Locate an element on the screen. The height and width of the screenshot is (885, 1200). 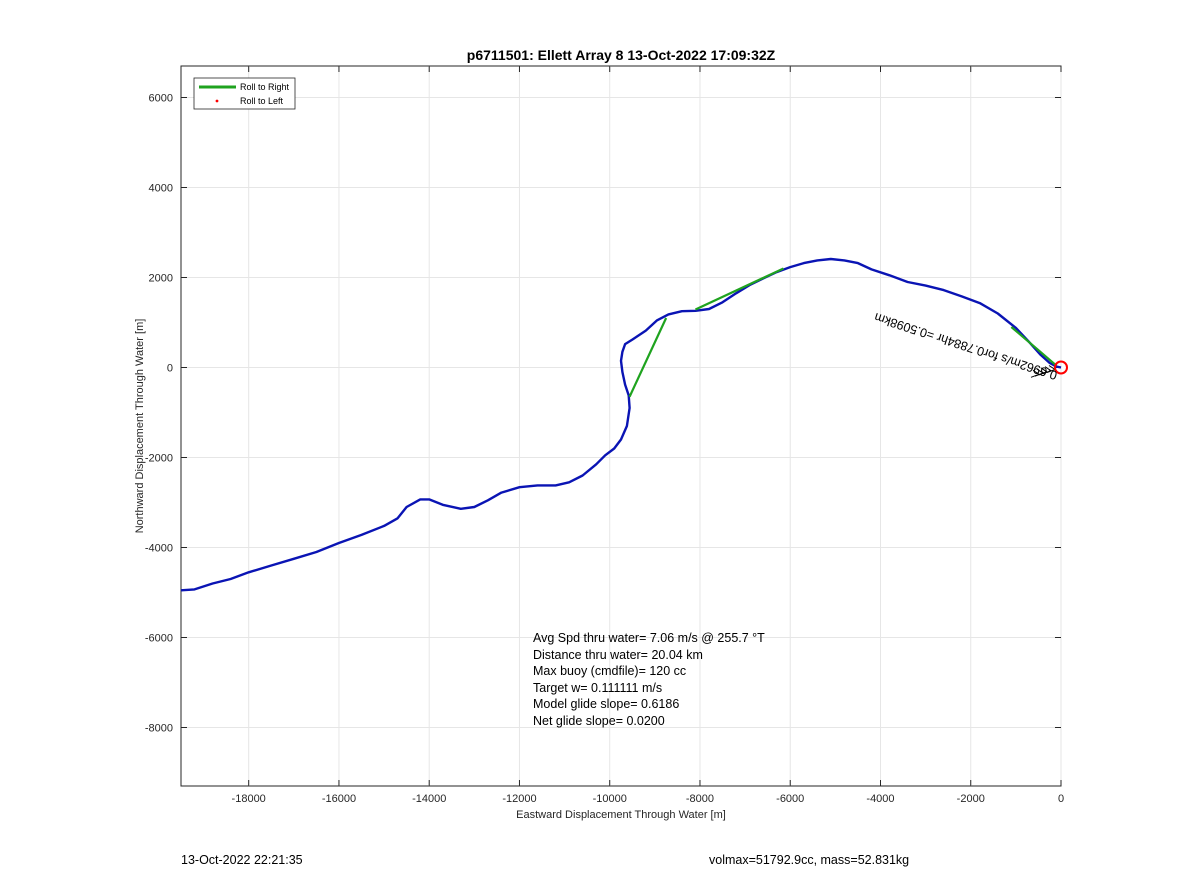
x-tick-label: -18000 is located at coordinates (249, 799).